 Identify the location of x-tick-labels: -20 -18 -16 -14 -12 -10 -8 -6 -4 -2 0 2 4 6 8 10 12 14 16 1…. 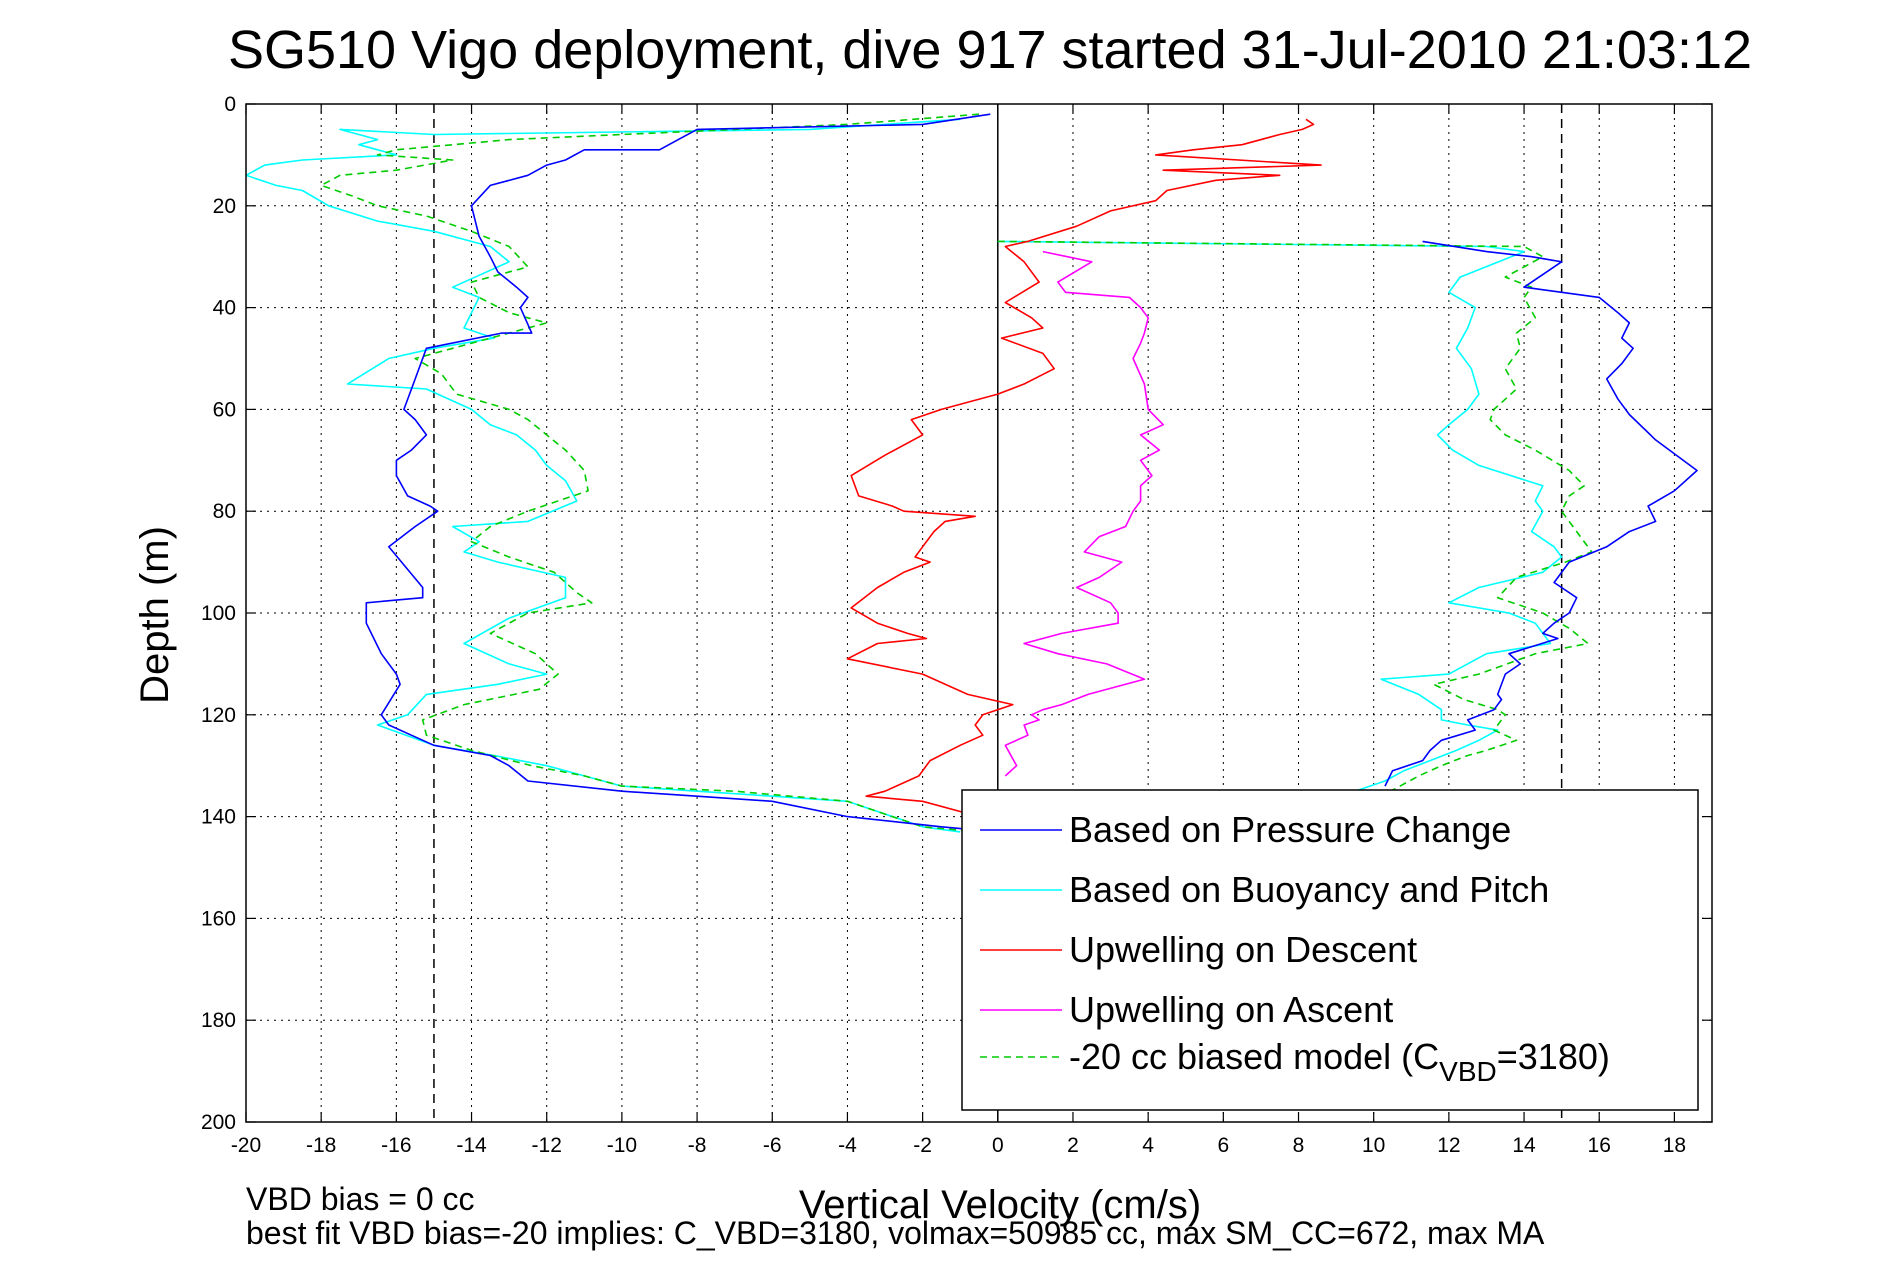
(958, 1145).